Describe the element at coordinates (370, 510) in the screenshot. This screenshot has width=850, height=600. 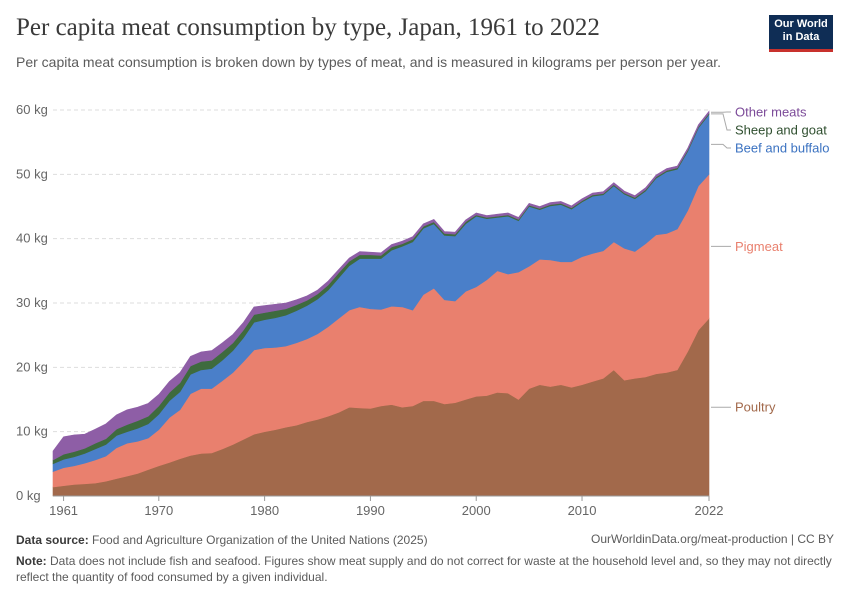
I see `x-tick-label: 1990` at that location.